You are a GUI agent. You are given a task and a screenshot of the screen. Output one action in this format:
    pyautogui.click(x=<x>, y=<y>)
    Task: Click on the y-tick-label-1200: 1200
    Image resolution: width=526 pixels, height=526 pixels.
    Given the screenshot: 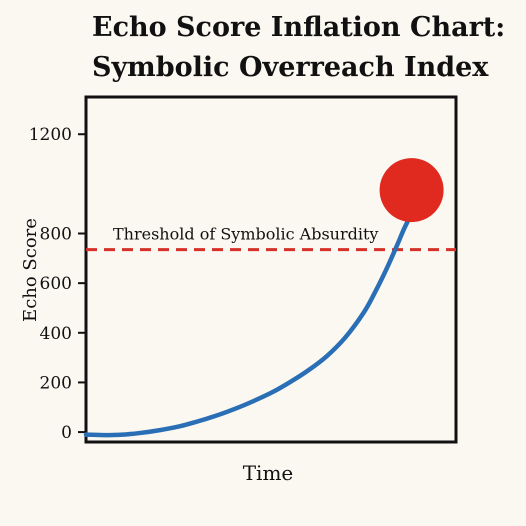 What is the action you would take?
    pyautogui.click(x=50, y=135)
    